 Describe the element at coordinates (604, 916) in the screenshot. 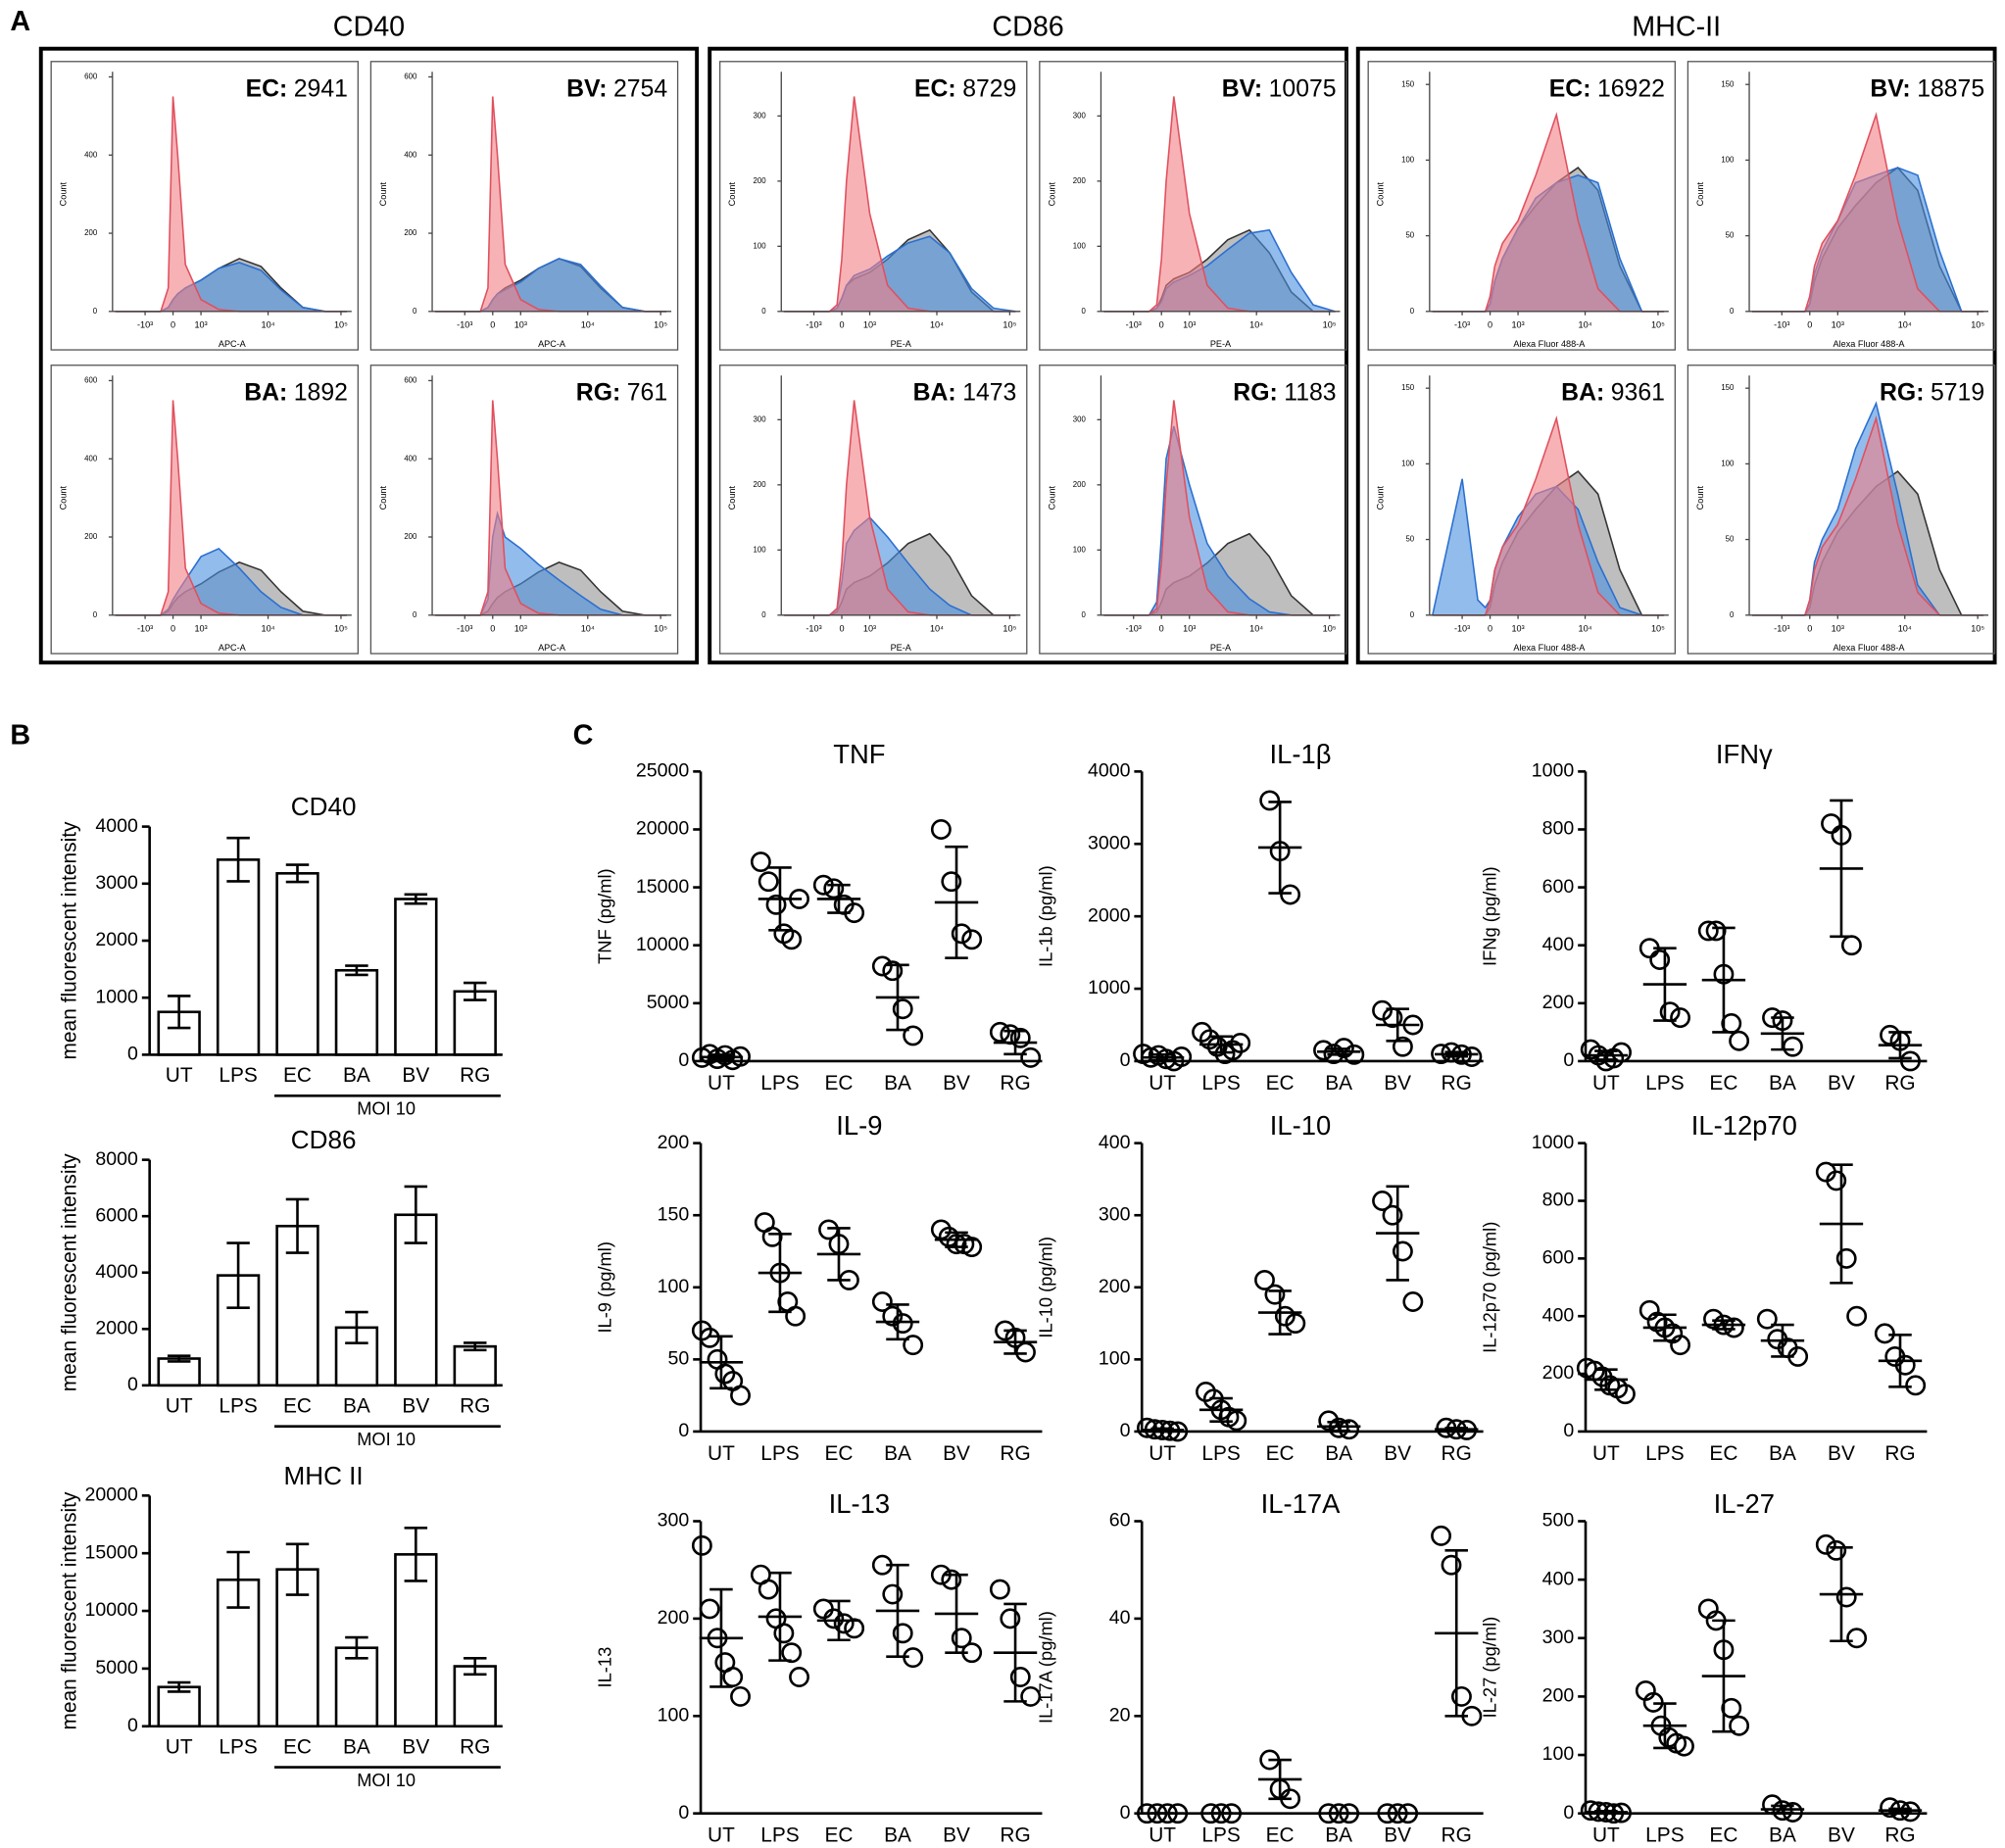

I see `y-axis-label: TNF (pg/ml)` at that location.